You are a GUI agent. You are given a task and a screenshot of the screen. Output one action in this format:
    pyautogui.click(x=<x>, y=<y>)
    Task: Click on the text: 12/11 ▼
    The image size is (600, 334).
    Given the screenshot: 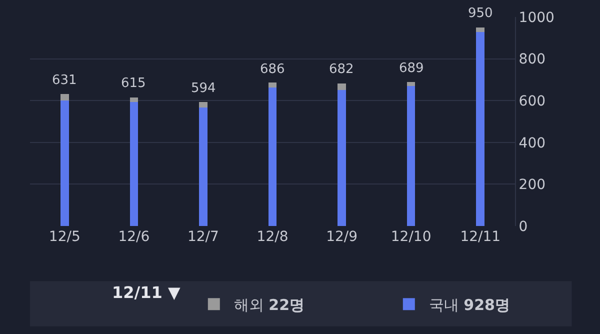 What is the action you would take?
    pyautogui.click(x=146, y=292)
    